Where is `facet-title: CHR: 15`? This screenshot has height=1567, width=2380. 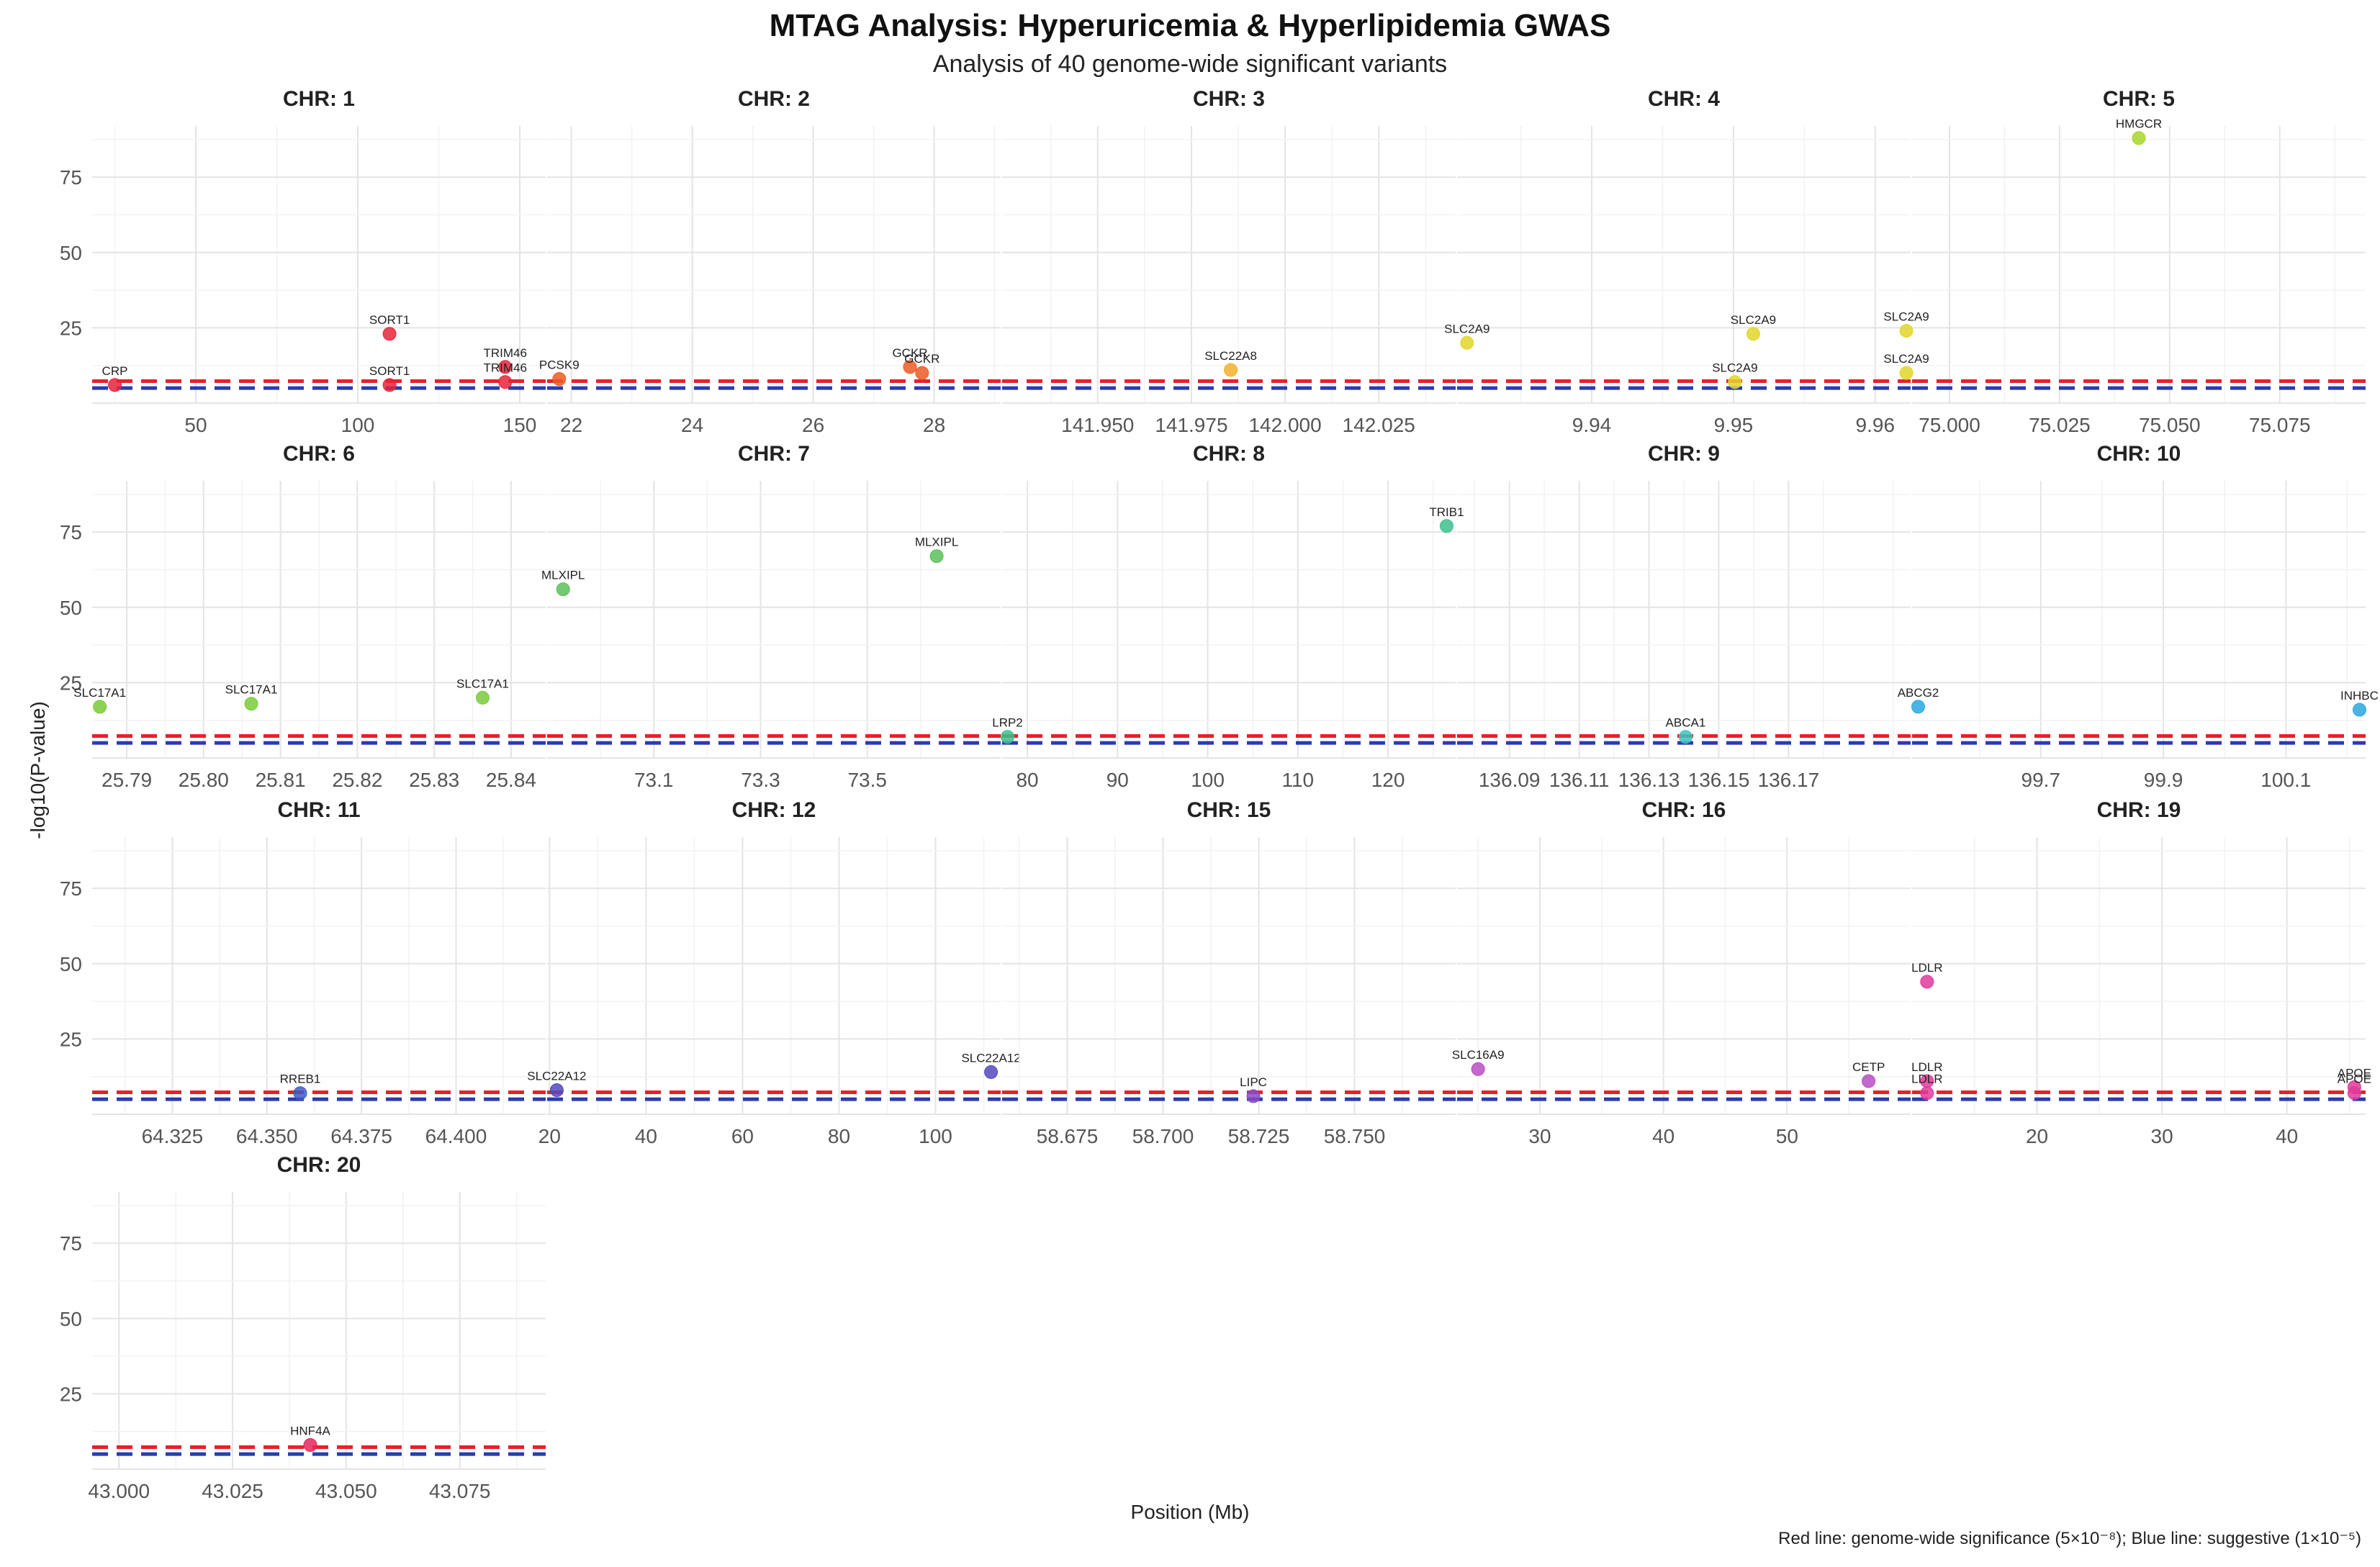 facet-title: CHR: 15 is located at coordinates (1229, 810).